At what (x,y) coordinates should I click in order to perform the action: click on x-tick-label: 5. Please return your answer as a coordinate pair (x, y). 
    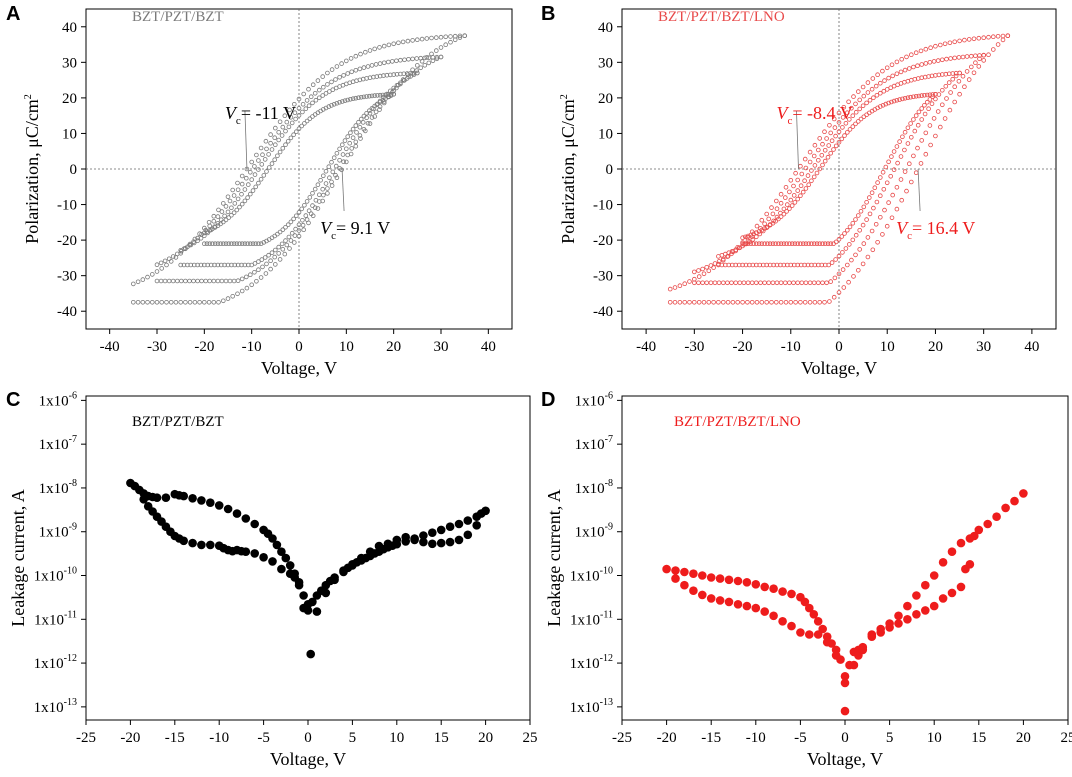
    Looking at the image, I should click on (353, 738).